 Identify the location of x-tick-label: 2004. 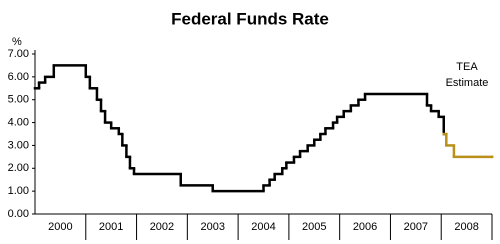
(263, 227).